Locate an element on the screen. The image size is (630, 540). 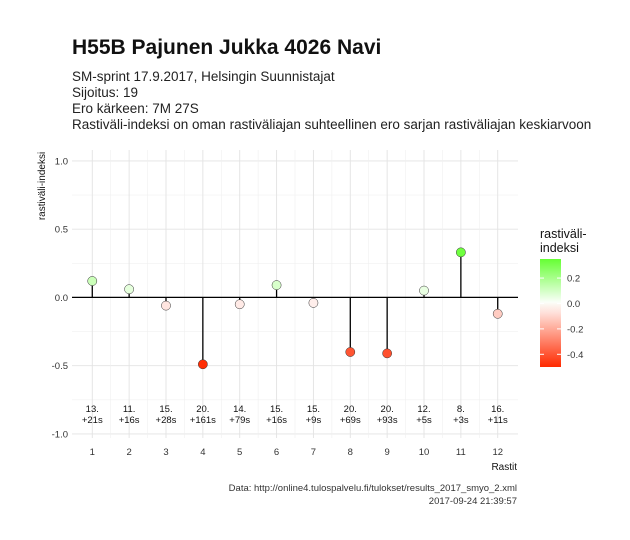
x-axis-title: Rastit is located at coordinates (504, 467).